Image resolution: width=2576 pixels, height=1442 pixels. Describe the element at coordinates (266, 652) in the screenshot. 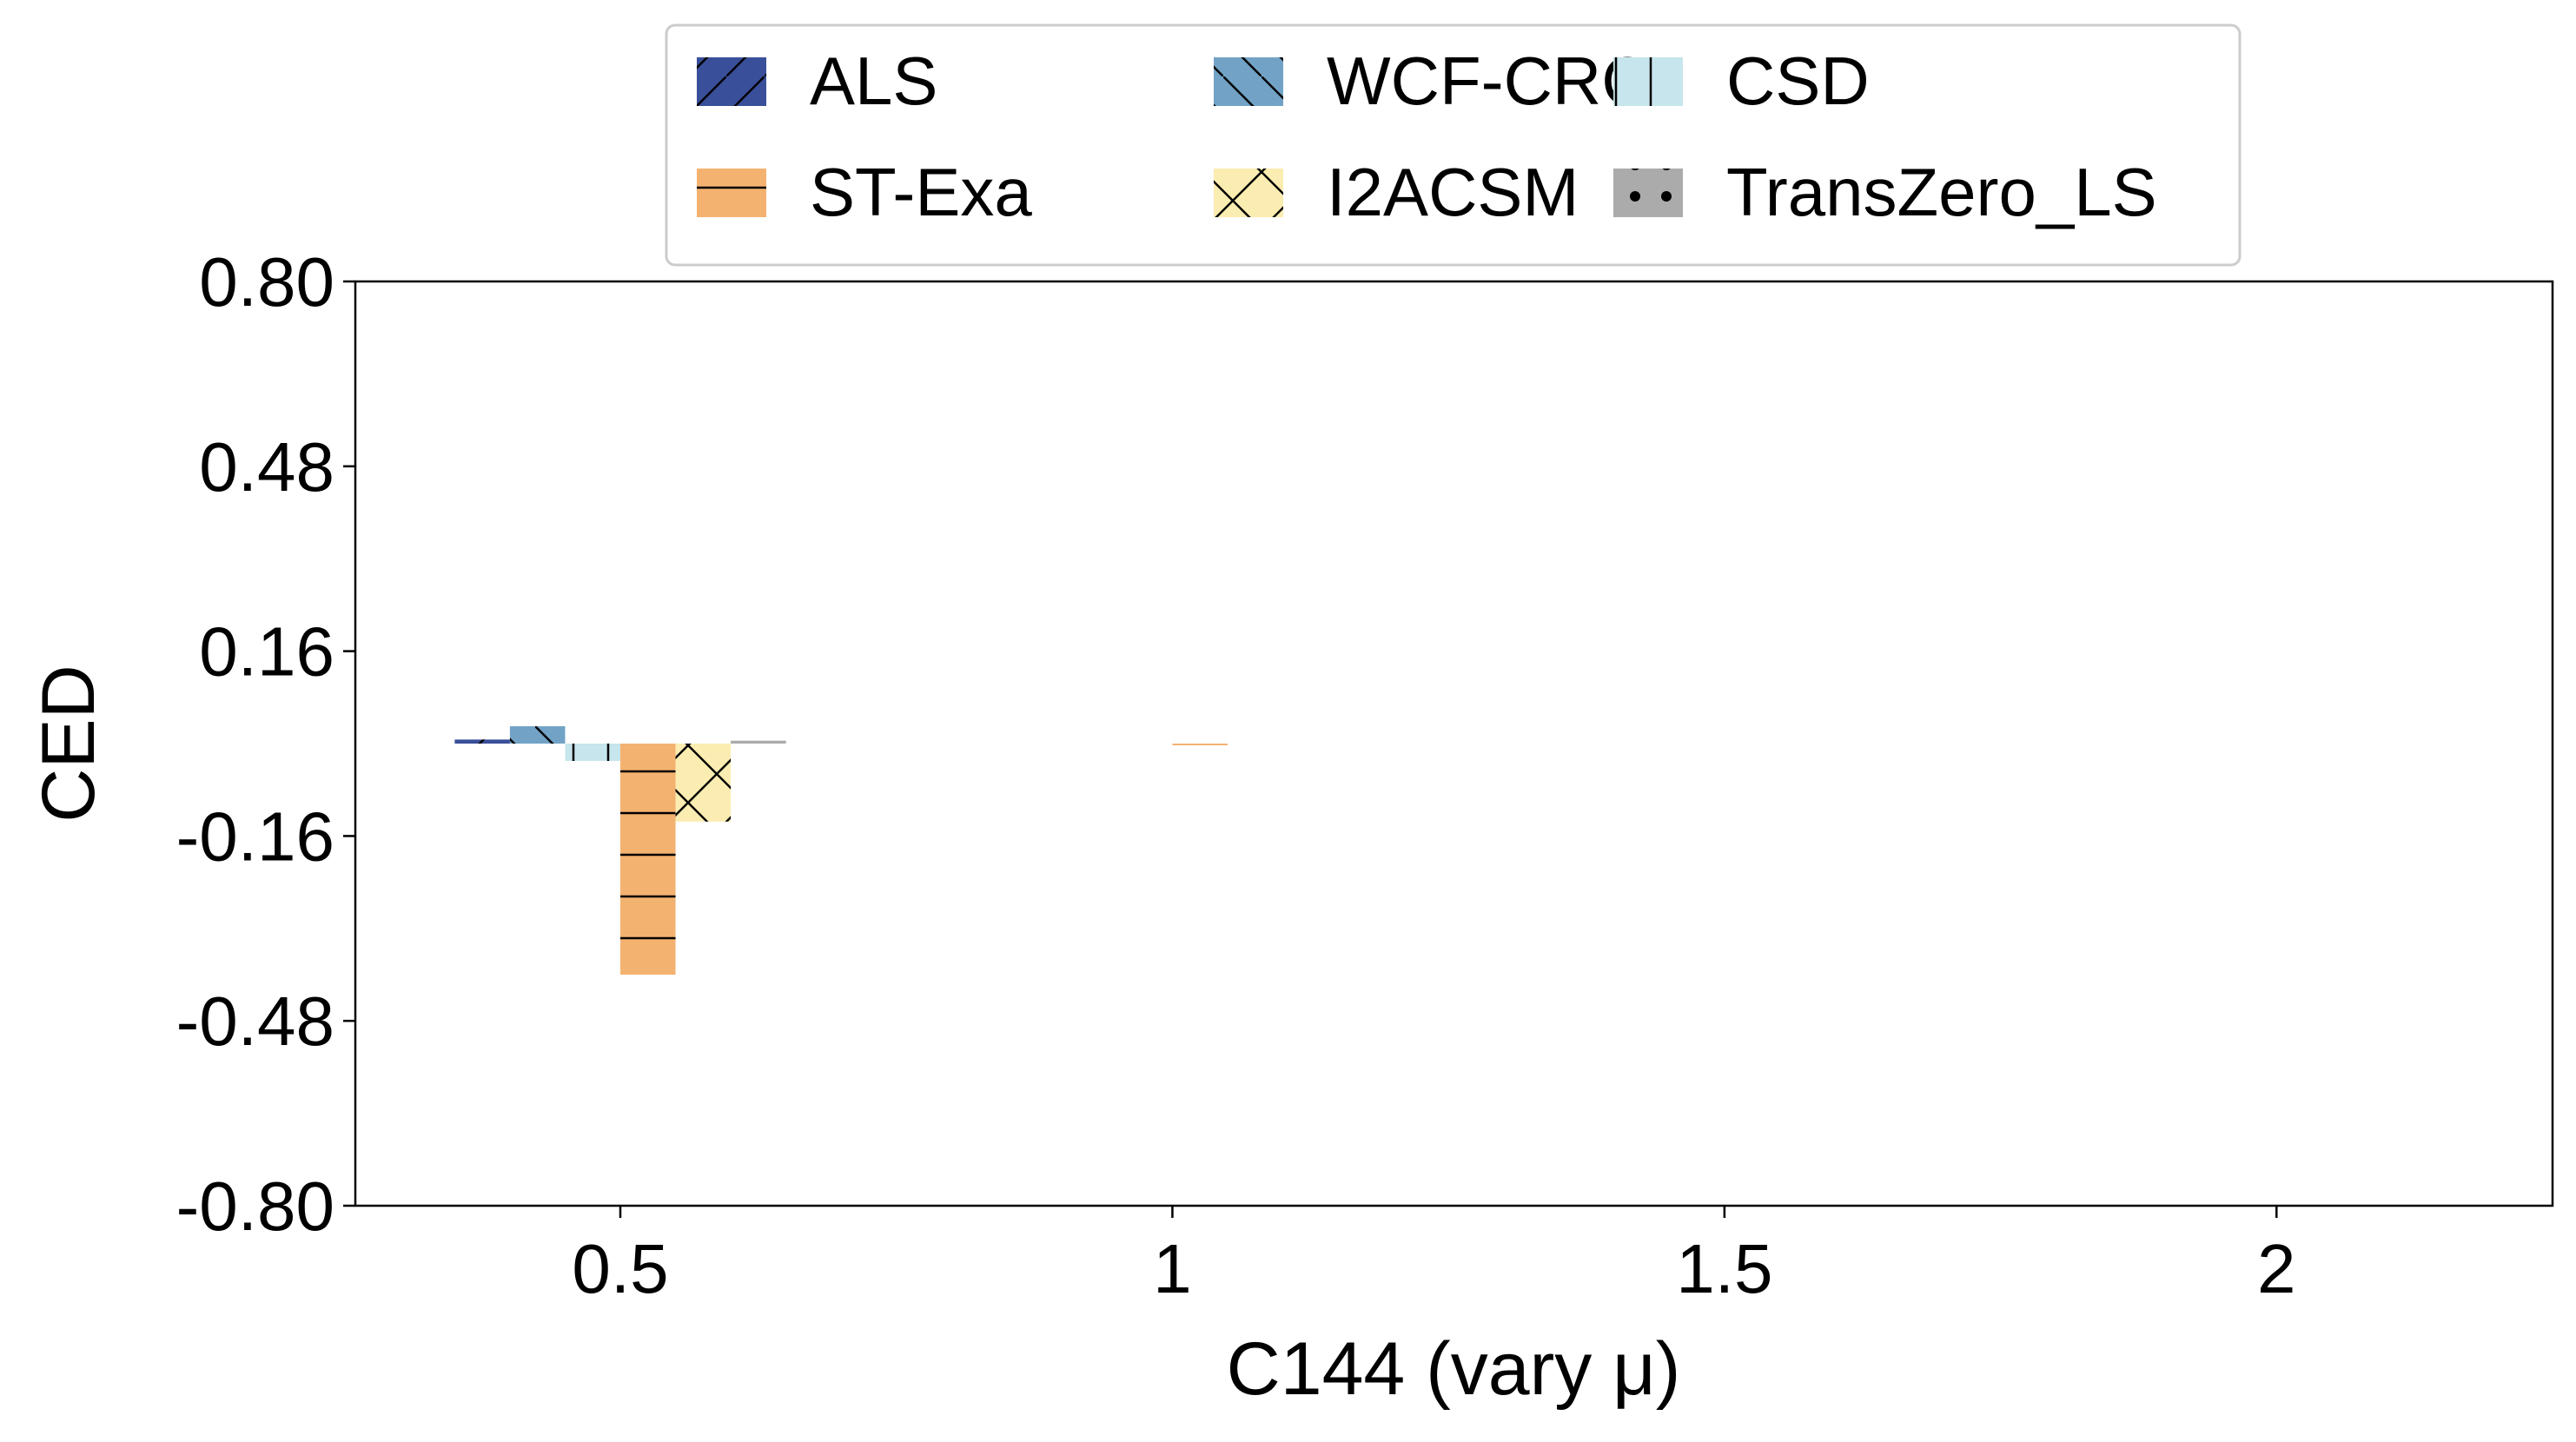

I see `y-tick-label: 0.16` at that location.